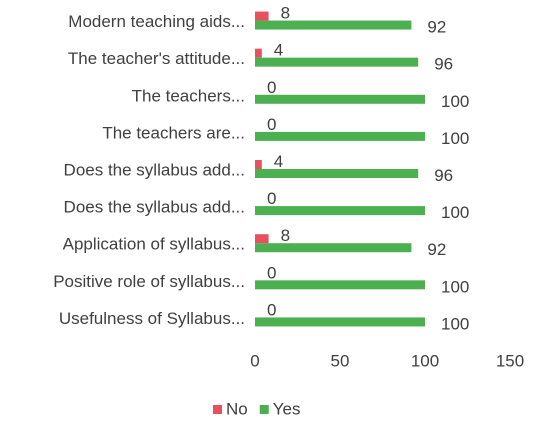 The height and width of the screenshot is (424, 535). Describe the element at coordinates (510, 360) in the screenshot. I see `x-tick-label: 150` at that location.